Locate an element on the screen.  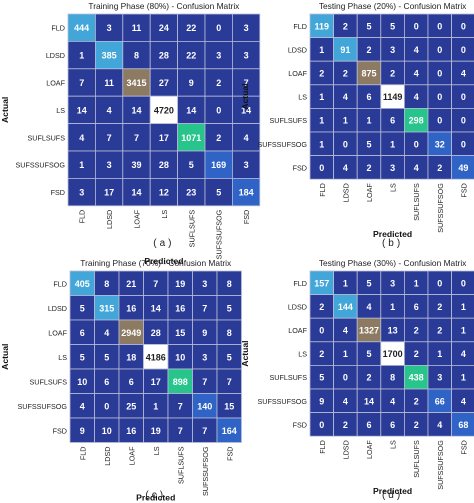
row-tick-label: LS is located at coordinates (62, 357).